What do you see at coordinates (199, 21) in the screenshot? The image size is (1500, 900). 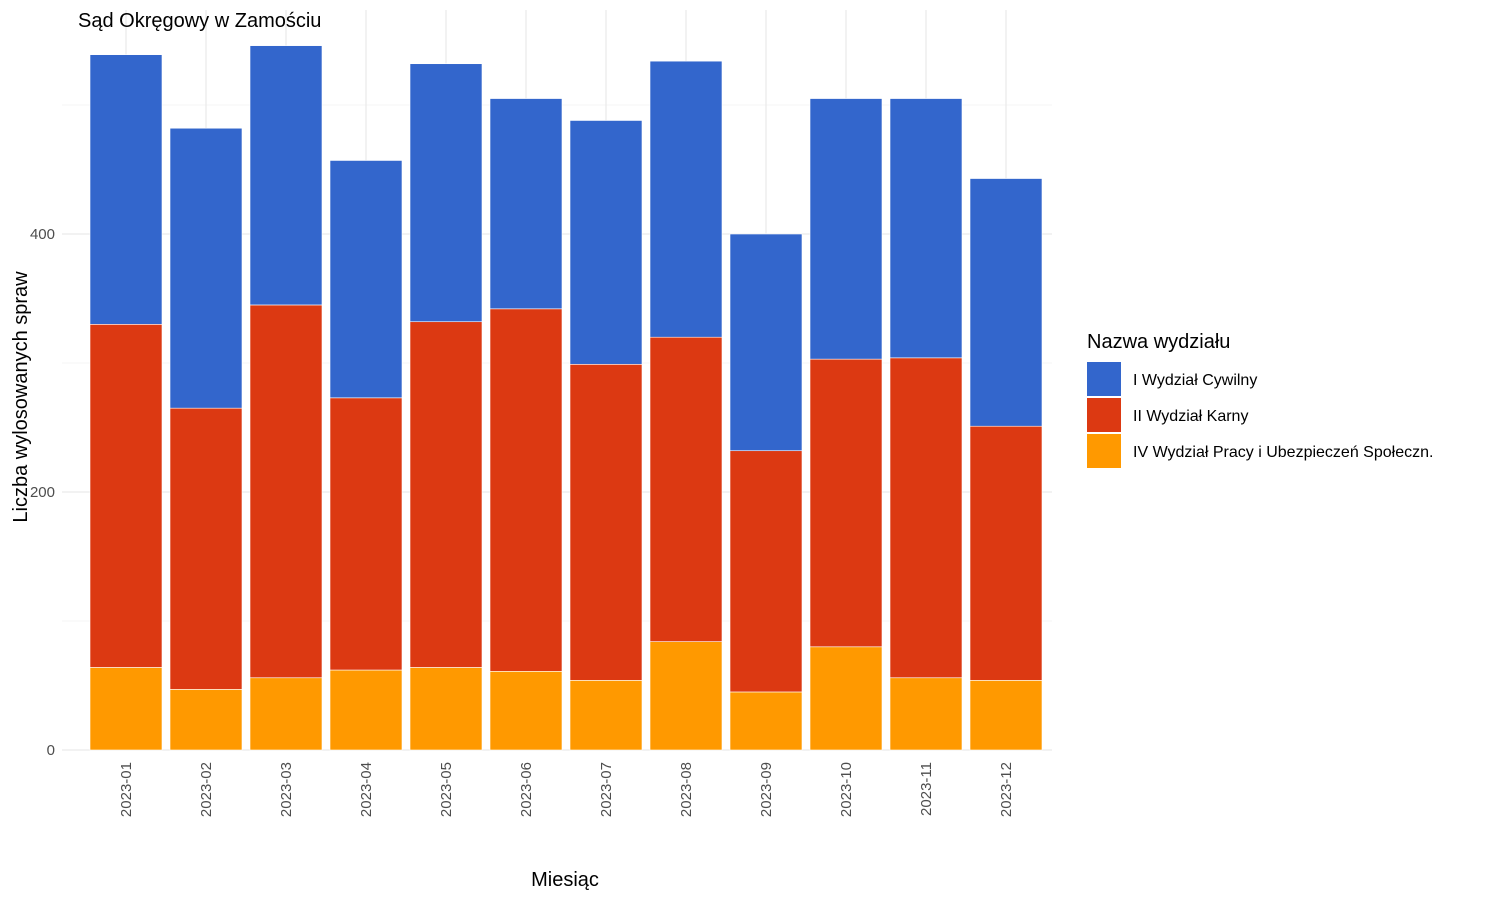 I see `chart-title: Sąd Okręgowy w Zamościu` at bounding box center [199, 21].